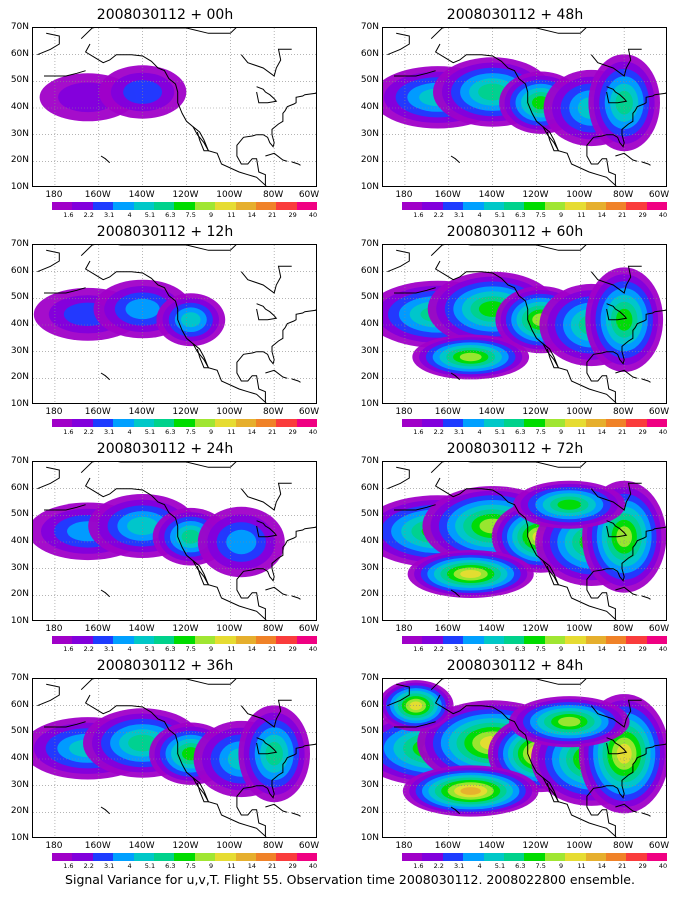 The image size is (700, 900). I want to click on coastlines, so click(176, 758).